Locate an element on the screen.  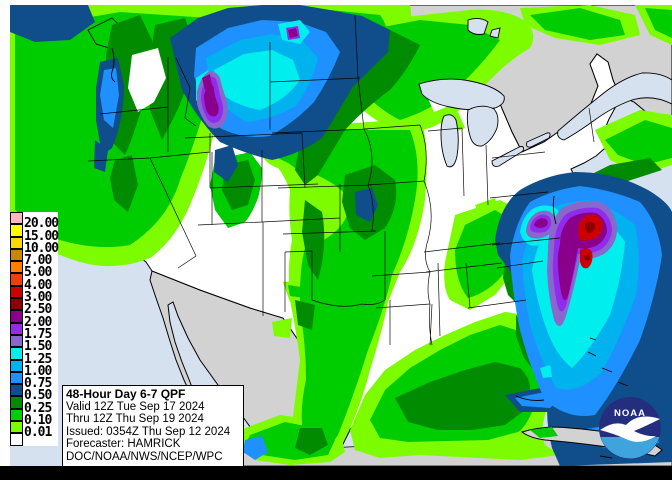
st-lawrence-gulf is located at coordinates (614, 106).